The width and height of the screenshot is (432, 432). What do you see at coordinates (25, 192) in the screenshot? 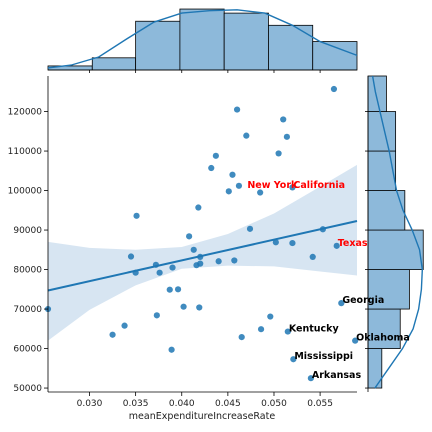
I see `y-tick-label: 100000` at bounding box center [25, 192].